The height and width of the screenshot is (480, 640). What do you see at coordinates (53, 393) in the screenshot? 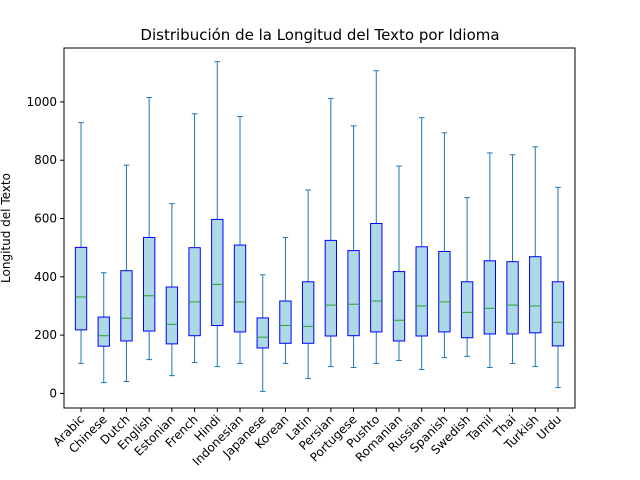
I see `y-tick-label: 0` at bounding box center [53, 393].